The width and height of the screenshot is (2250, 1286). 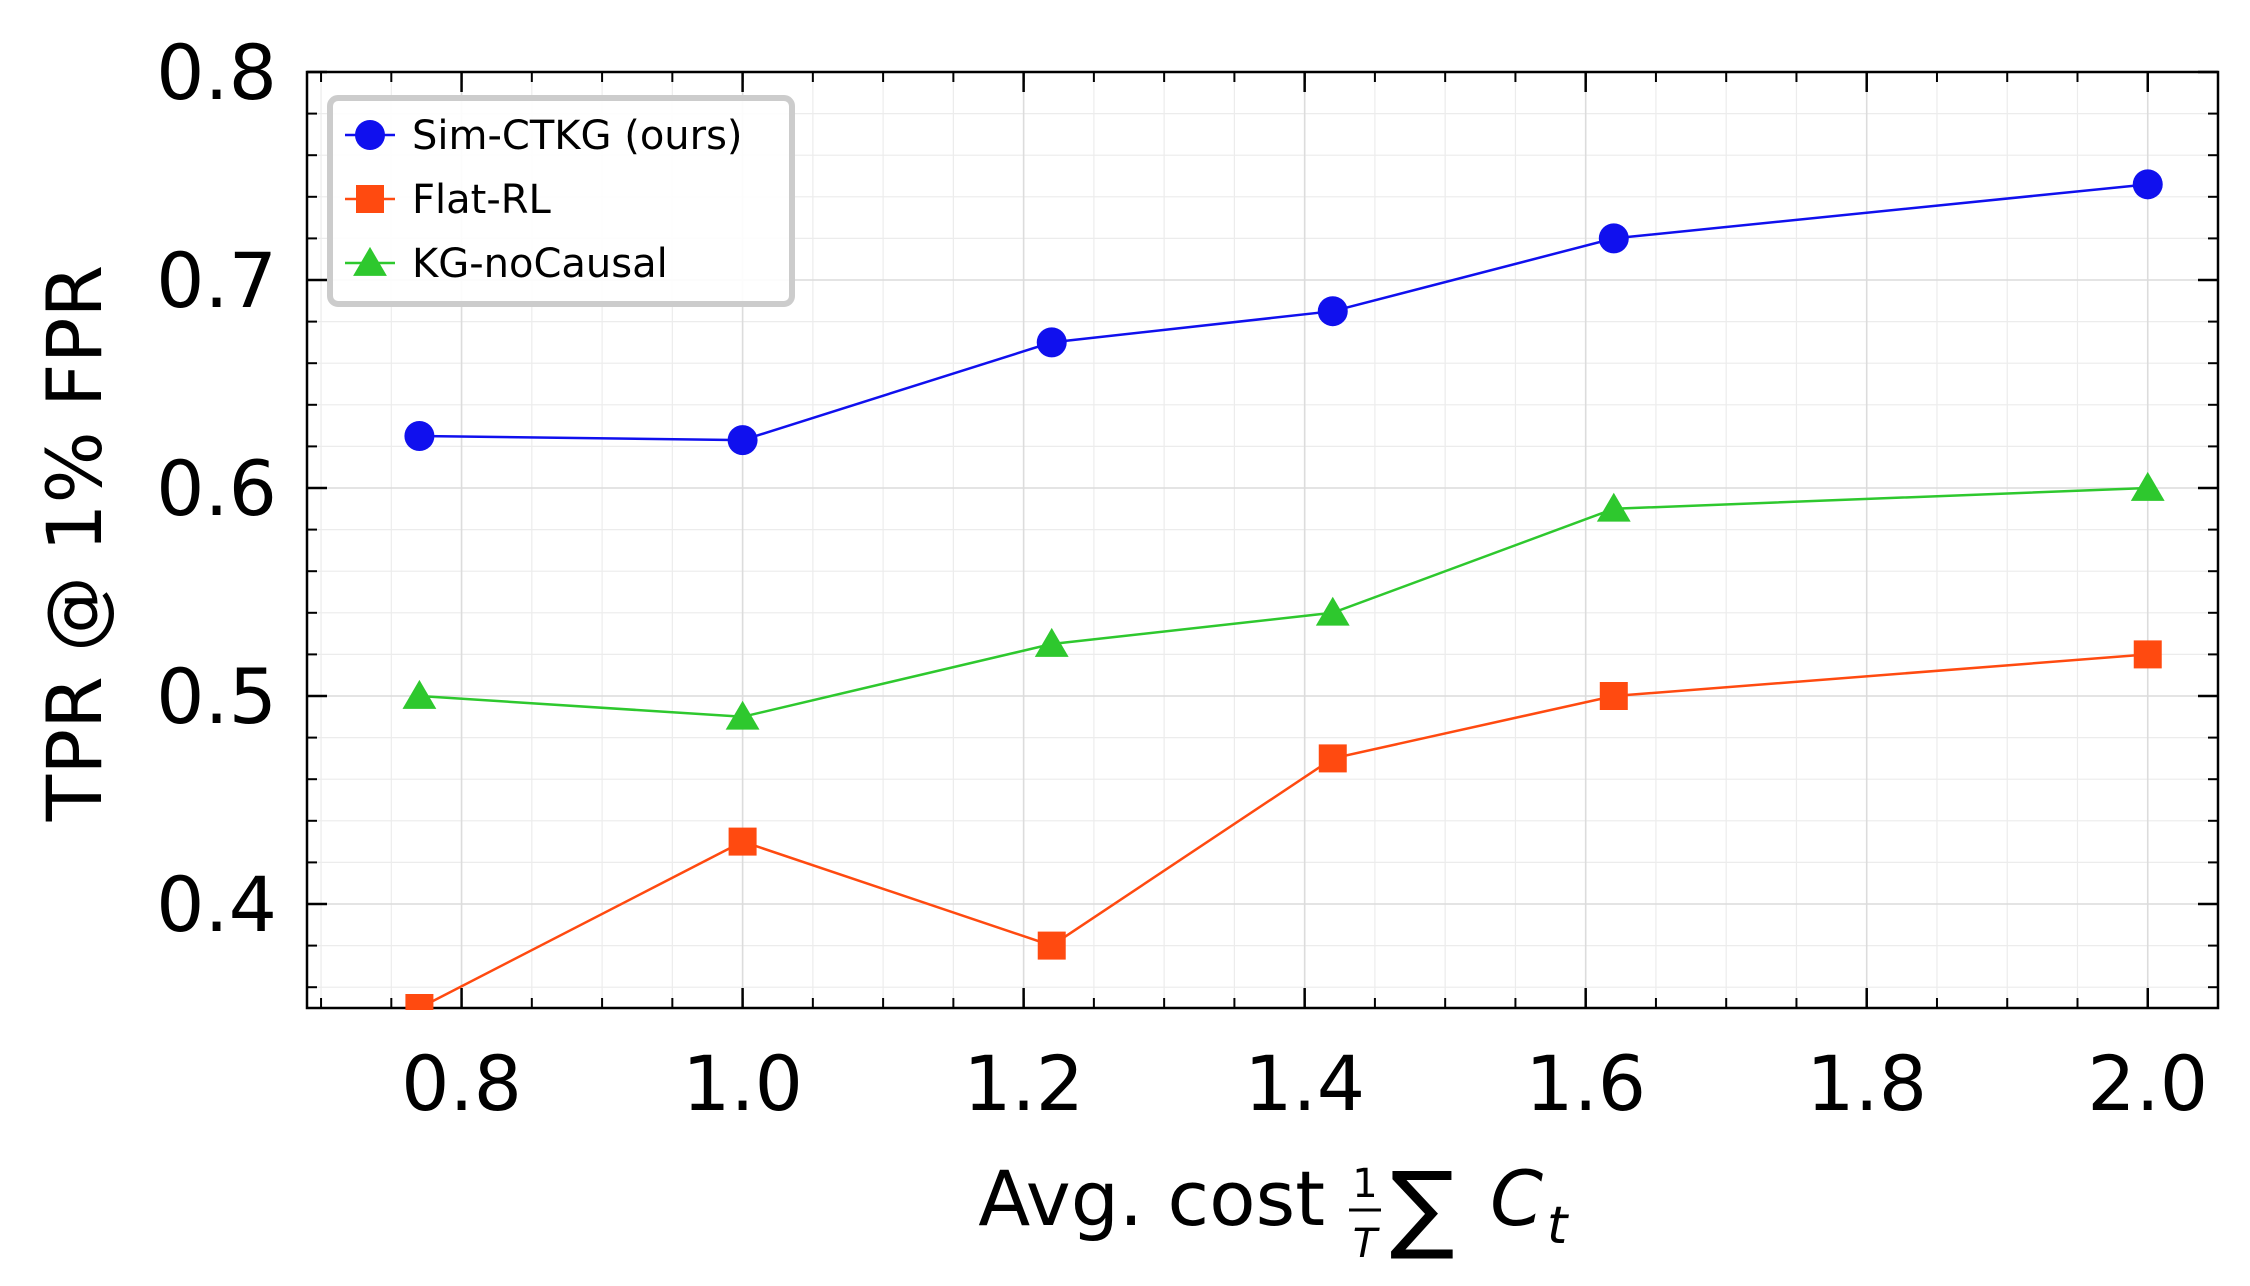 What do you see at coordinates (577, 136) in the screenshot?
I see `legend-label: Sim-CTKG (ours)` at bounding box center [577, 136].